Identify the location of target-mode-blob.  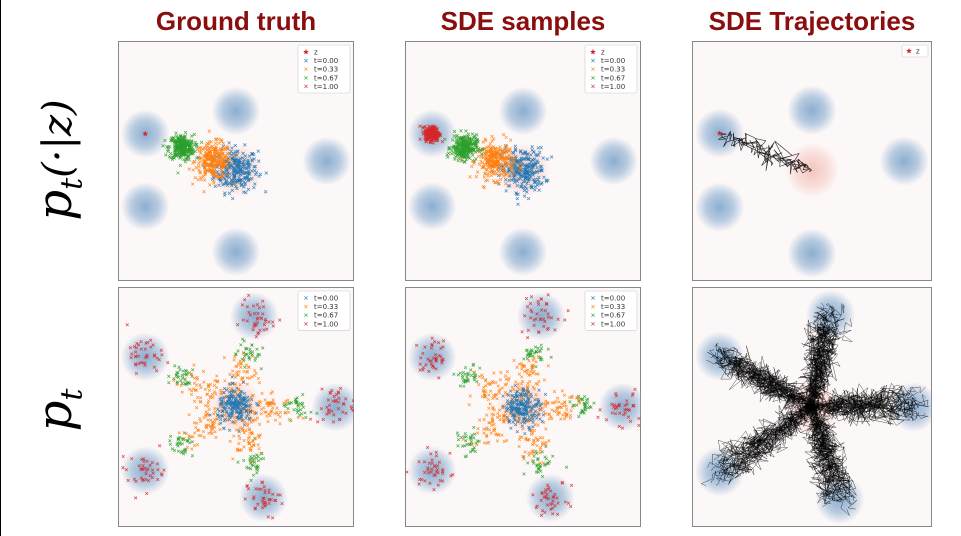
(550, 498).